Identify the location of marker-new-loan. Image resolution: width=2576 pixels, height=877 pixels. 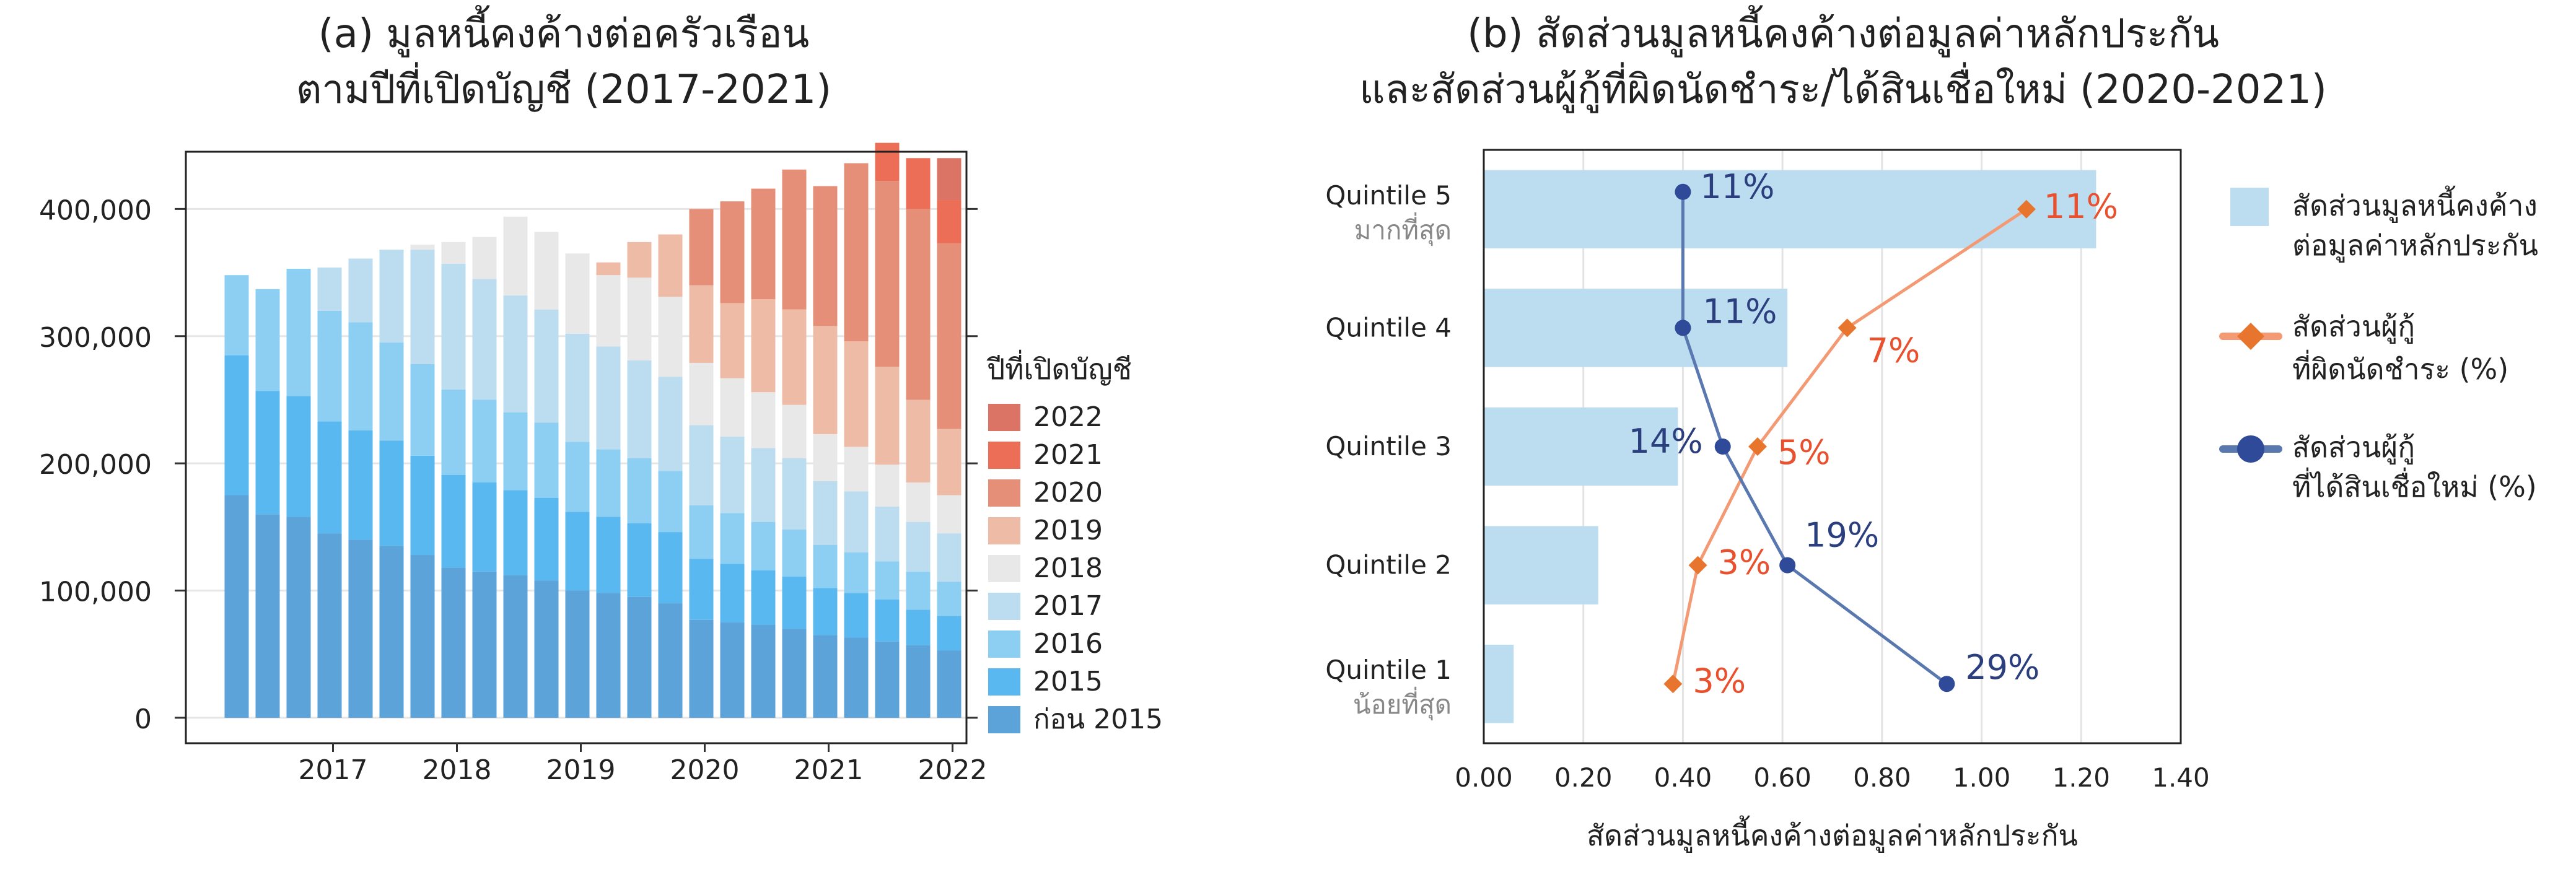
(1683, 328).